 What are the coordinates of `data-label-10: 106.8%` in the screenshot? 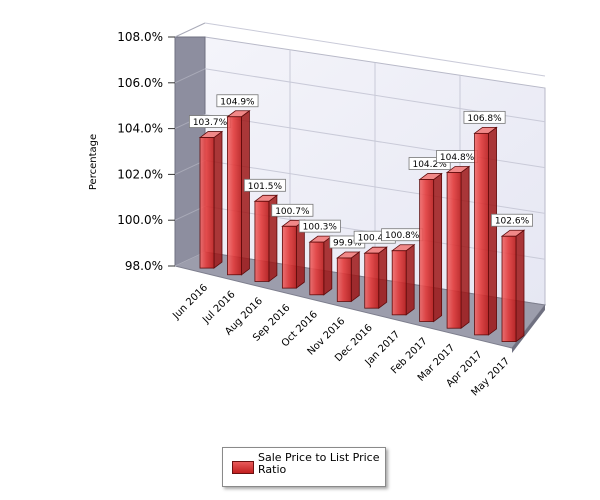 It's located at (484, 119).